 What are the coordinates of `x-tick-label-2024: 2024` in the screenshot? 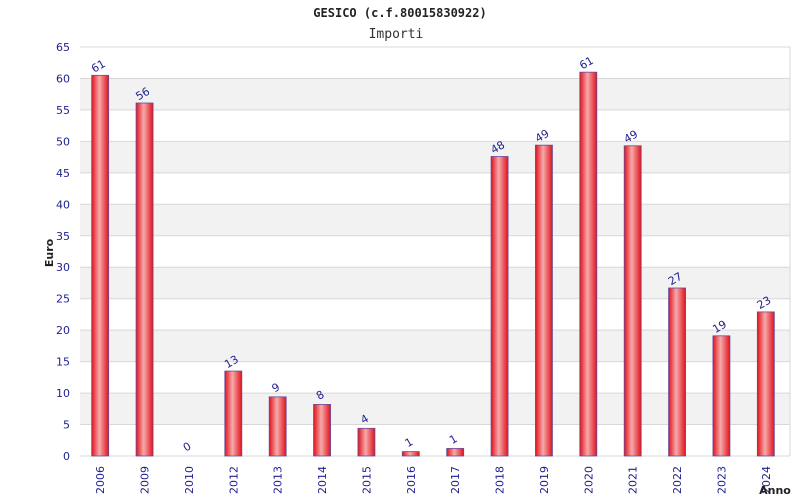 It's located at (766, 480).